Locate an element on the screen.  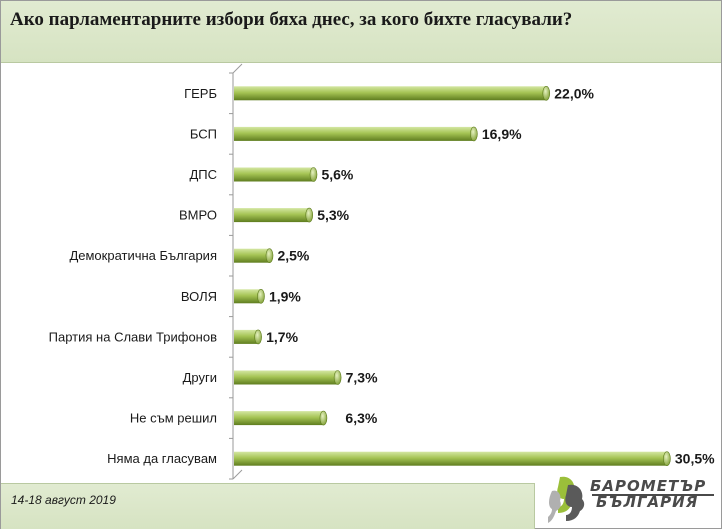
category-label: Не съм решил is located at coordinates (173, 418).